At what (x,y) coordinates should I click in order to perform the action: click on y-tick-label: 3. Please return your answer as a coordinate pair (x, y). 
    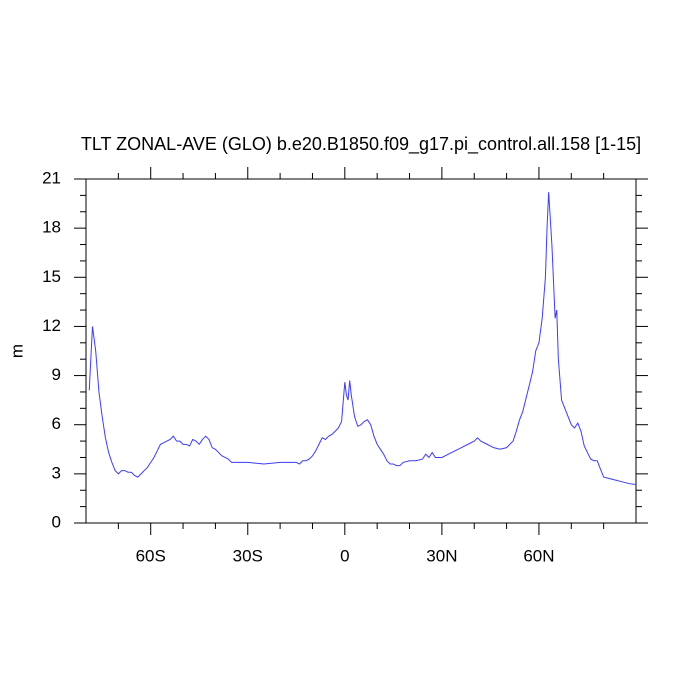
    Looking at the image, I should click on (56, 472).